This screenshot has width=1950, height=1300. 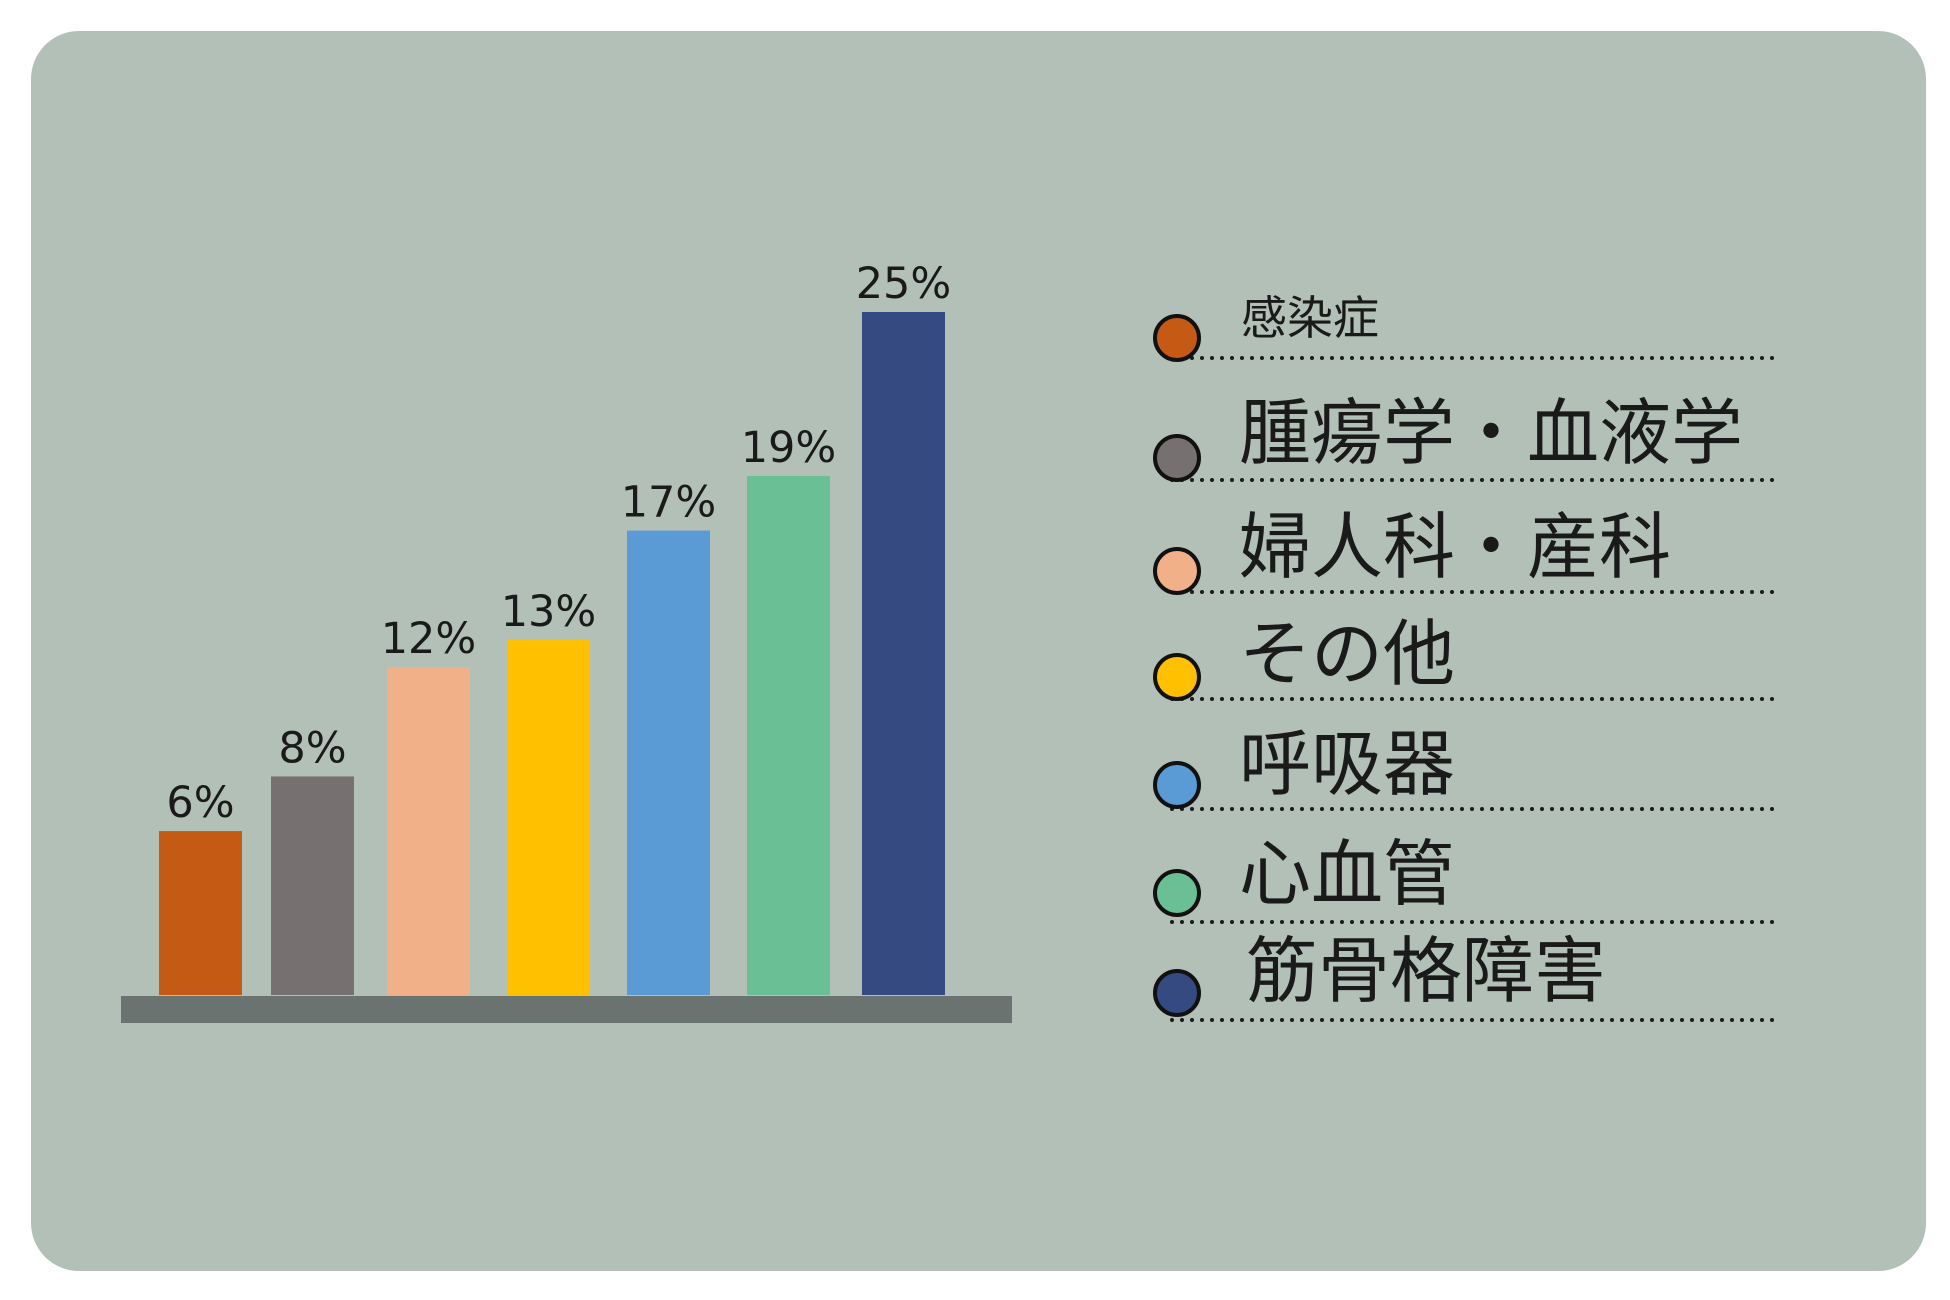 What do you see at coordinates (312, 748) in the screenshot?
I see `bar-value-label: 8%` at bounding box center [312, 748].